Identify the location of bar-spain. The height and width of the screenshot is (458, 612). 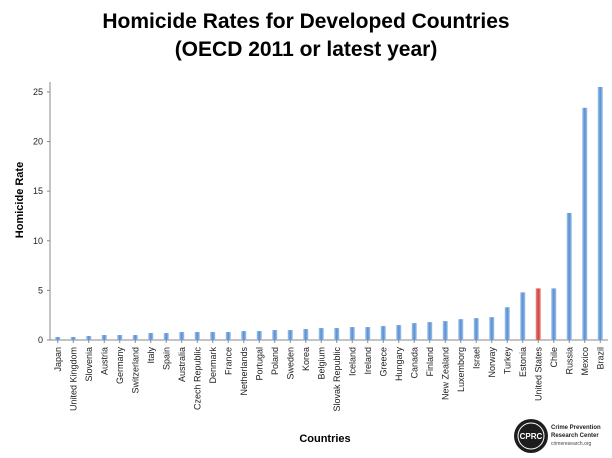
(166, 336).